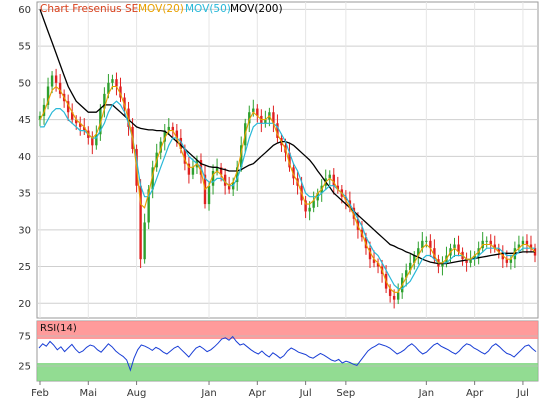 This screenshot has width=540, height=400. What do you see at coordinates (89, 393) in the screenshot?
I see `x-tick-label: Mai` at bounding box center [89, 393].